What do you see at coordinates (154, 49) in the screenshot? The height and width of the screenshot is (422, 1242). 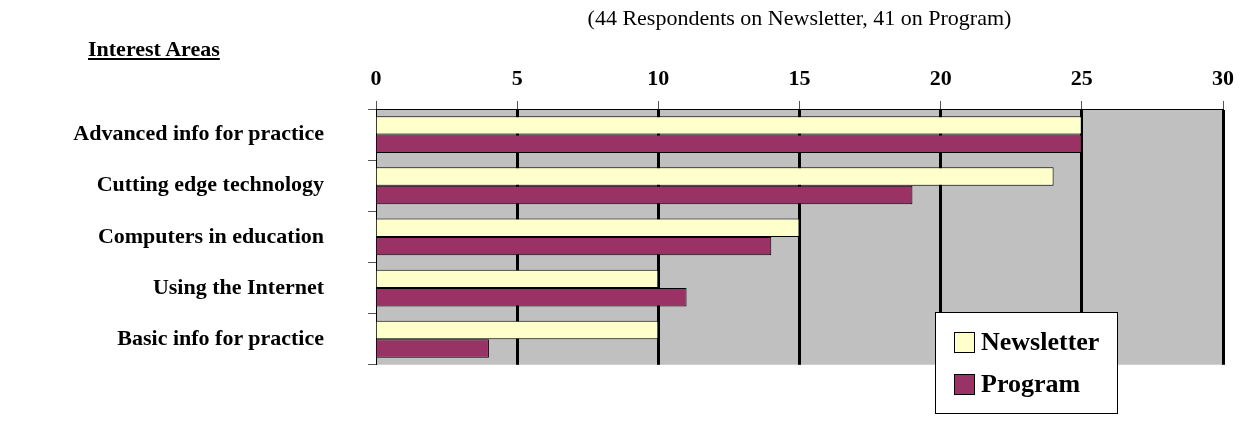 I see `y-axis-title: Interest Areas` at bounding box center [154, 49].